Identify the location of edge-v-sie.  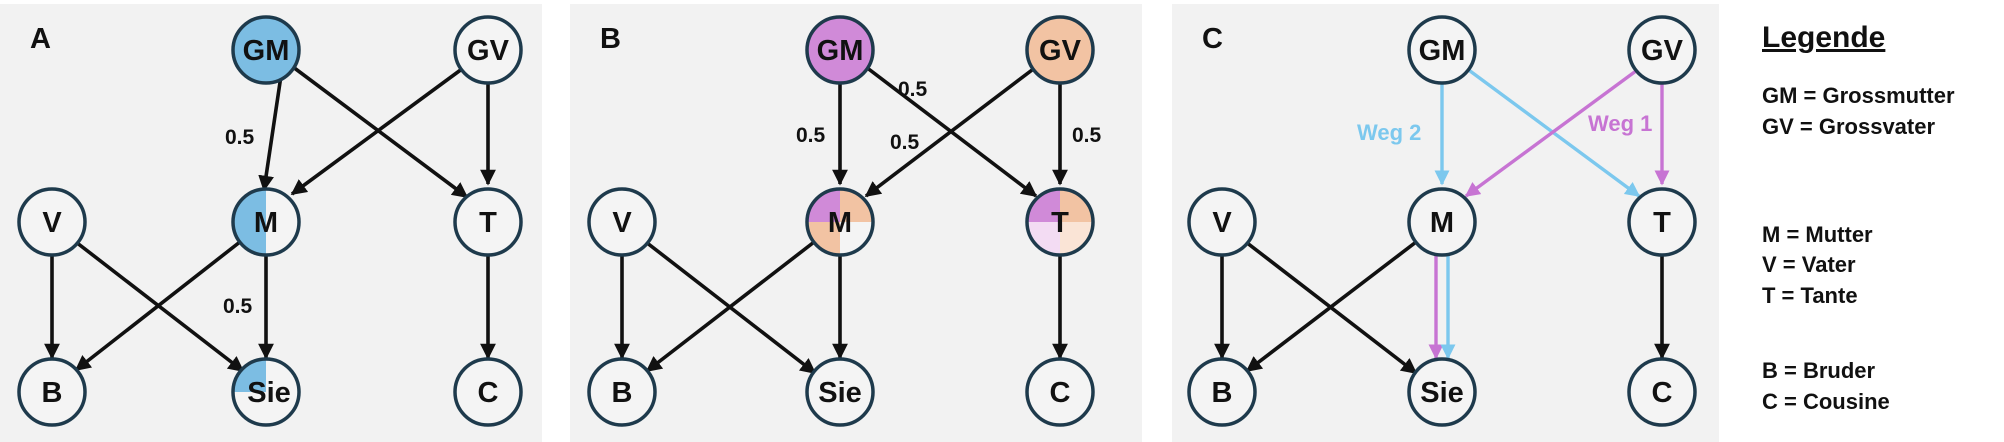
(1329, 306).